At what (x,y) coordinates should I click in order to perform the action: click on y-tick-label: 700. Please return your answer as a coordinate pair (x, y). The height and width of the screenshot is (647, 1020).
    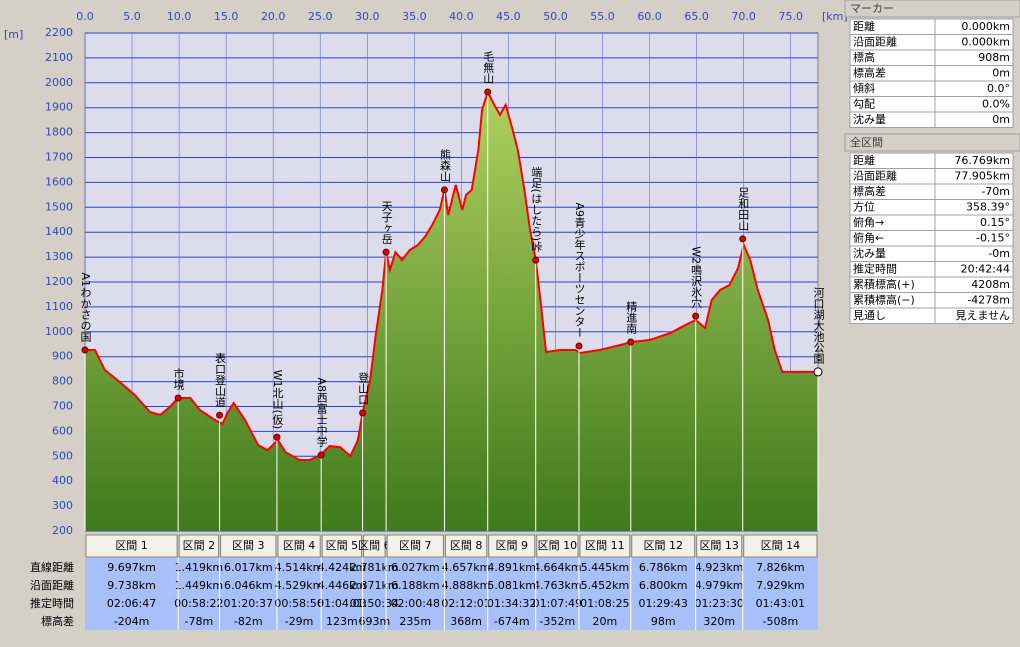
    Looking at the image, I should click on (62, 406).